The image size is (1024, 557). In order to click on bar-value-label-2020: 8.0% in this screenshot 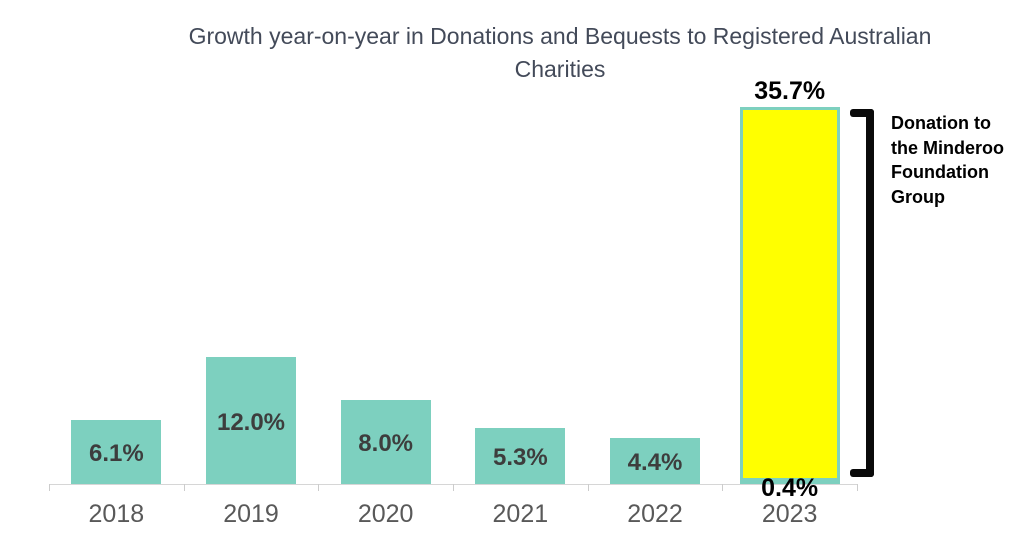, I will do `click(385, 443)`.